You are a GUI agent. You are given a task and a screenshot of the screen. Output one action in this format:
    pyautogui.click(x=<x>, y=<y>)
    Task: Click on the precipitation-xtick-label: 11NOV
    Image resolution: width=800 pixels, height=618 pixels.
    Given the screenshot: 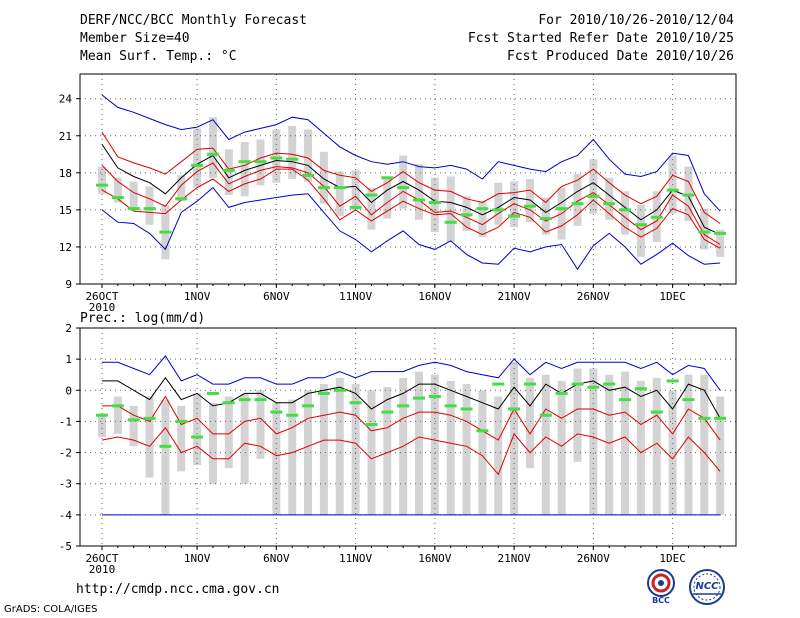 What is the action you would take?
    pyautogui.click(x=355, y=558)
    